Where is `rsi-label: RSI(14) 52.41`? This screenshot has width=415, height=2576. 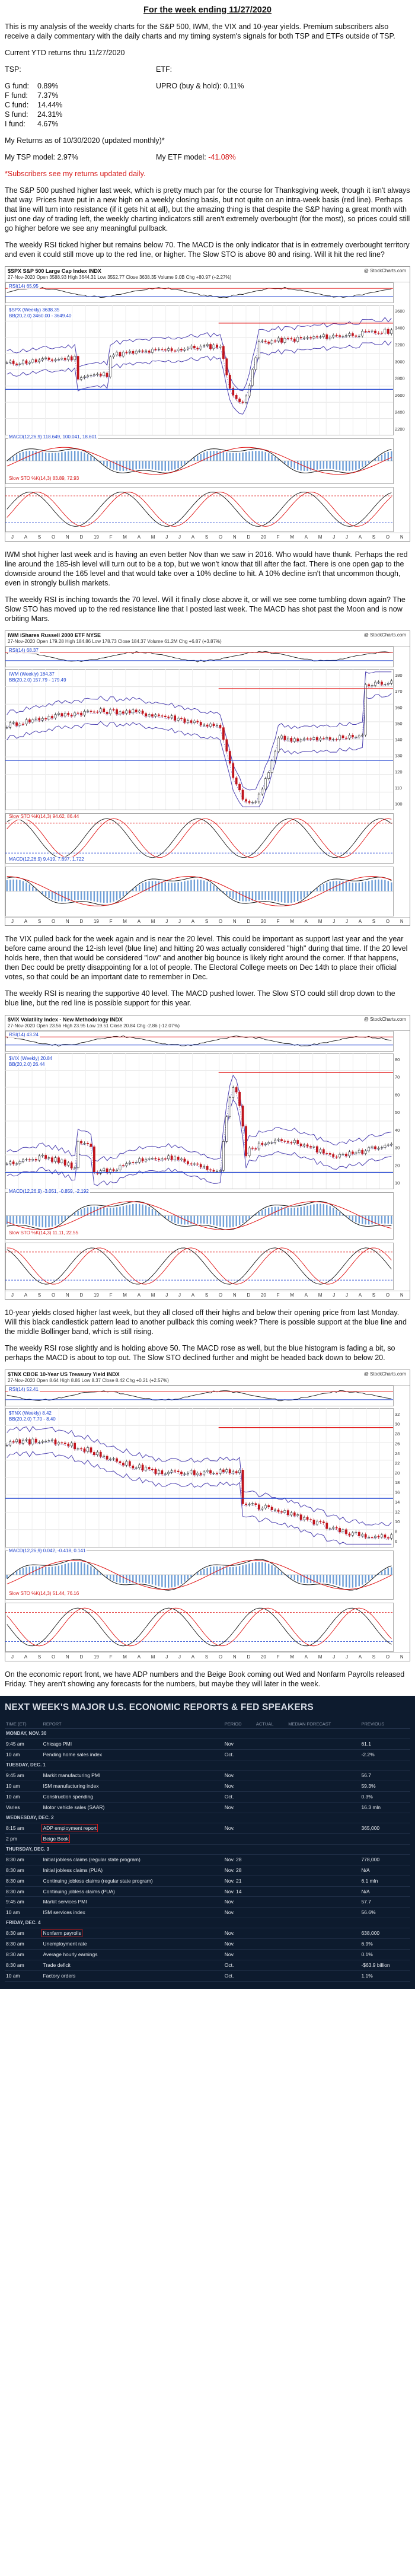
rsi-label: RSI(14) 52.41 is located at coordinates (24, 1389).